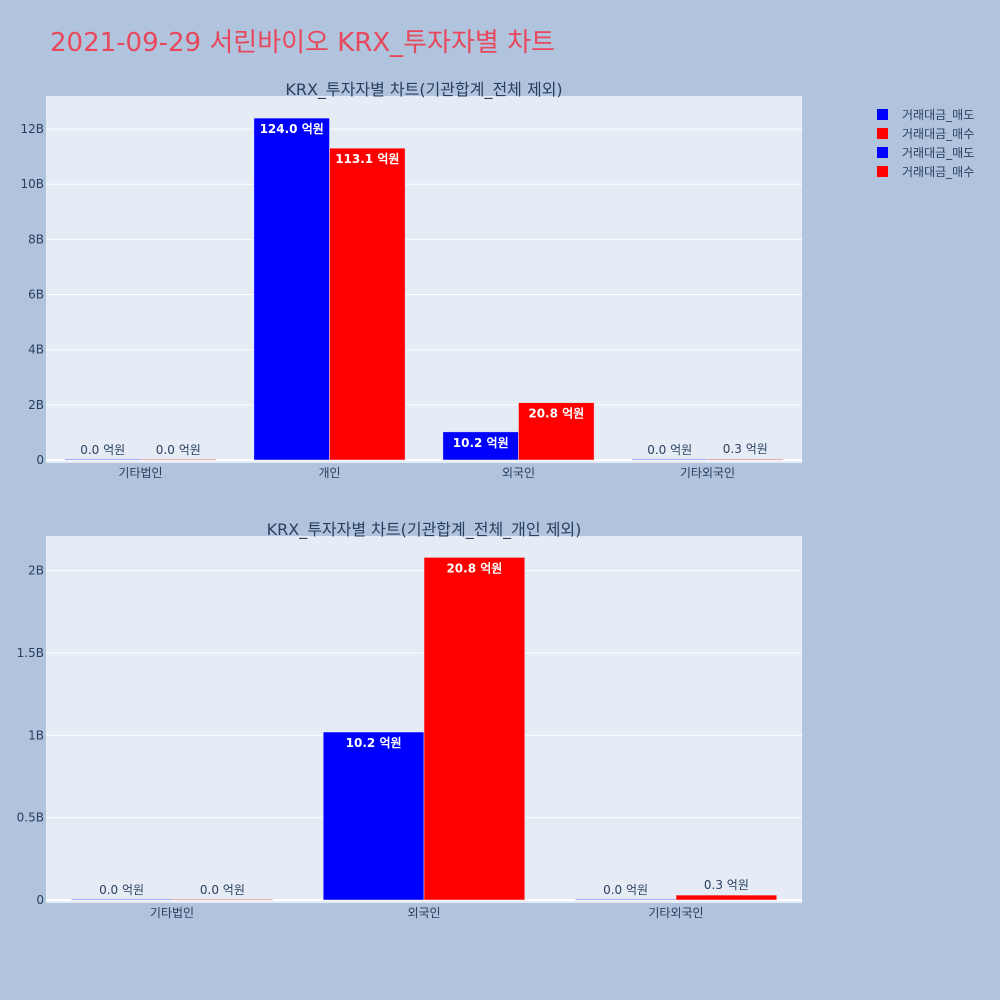 The height and width of the screenshot is (1000, 1000). I want to click on y-tick-label: 1.5B, so click(30, 653).